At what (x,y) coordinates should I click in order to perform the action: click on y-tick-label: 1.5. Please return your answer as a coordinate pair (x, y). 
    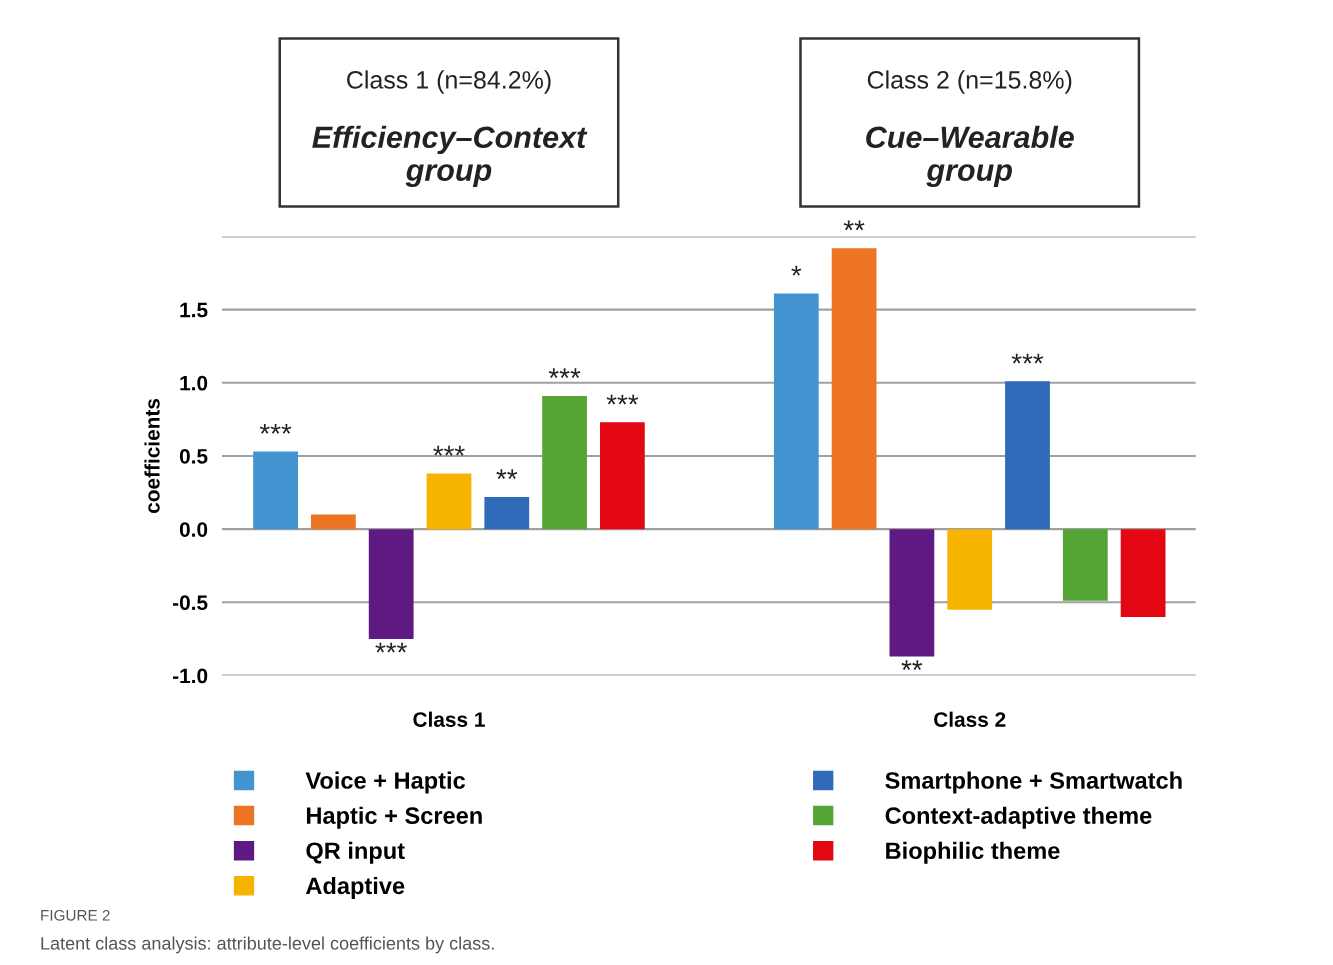
    Looking at the image, I should click on (194, 310).